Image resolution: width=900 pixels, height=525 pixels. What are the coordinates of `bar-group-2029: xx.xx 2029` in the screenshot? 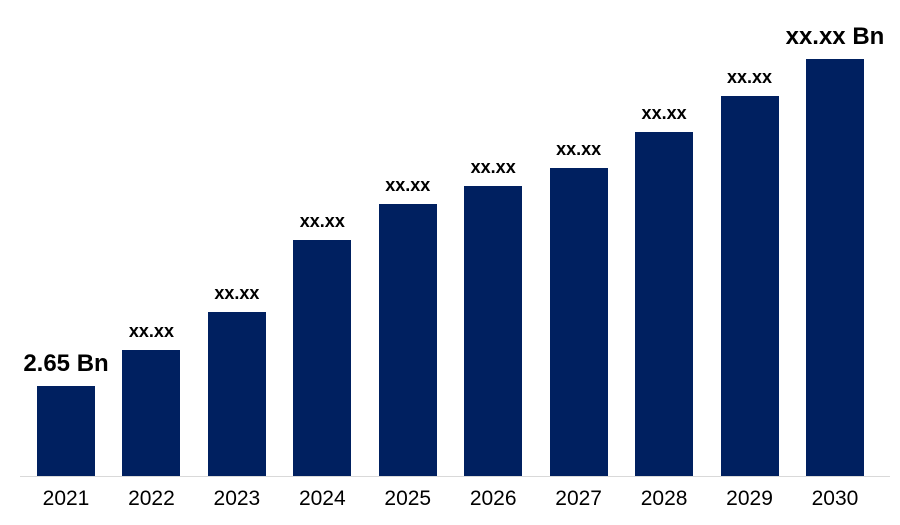 It's located at (749, 262).